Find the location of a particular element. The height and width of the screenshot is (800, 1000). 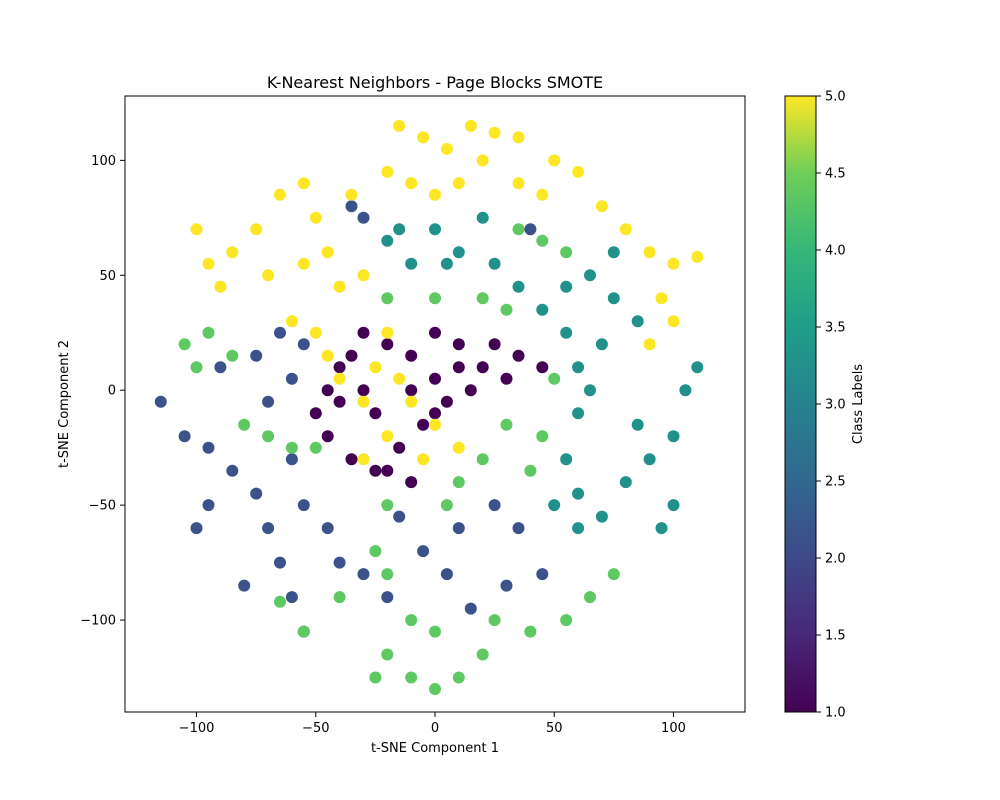

y-axis-ticks: −100 −50 0 50 100 is located at coordinates (102, 391).